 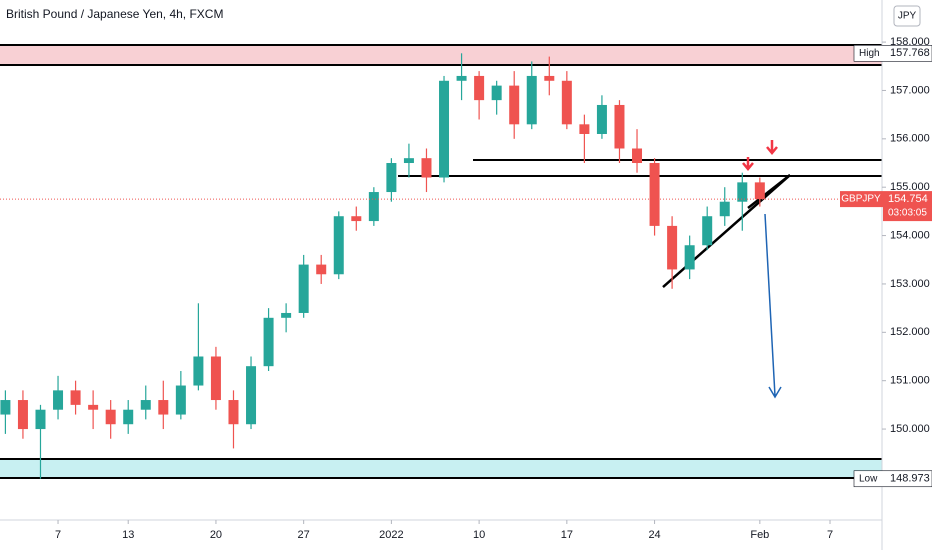 What do you see at coordinates (759, 535) in the screenshot?
I see `x-tick-label: Feb` at bounding box center [759, 535].